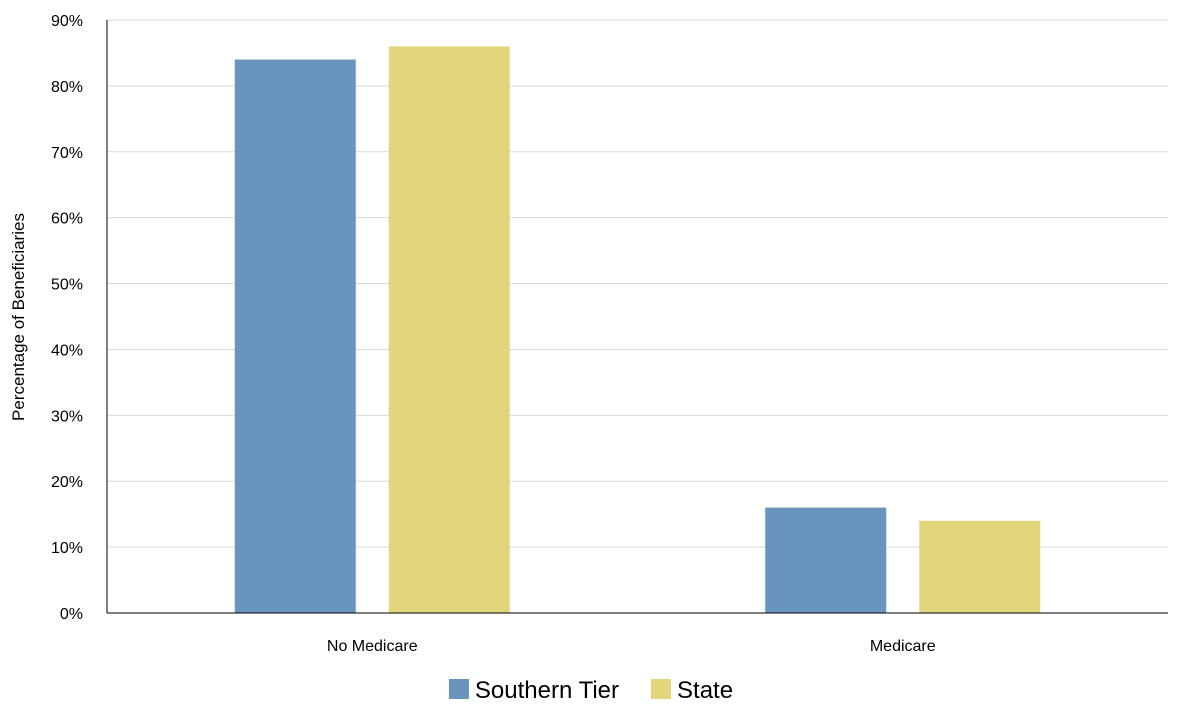 This screenshot has height=715, width=1182. Describe the element at coordinates (631, 646) in the screenshot. I see `x-category-labels: No Medicare Medicare` at that location.